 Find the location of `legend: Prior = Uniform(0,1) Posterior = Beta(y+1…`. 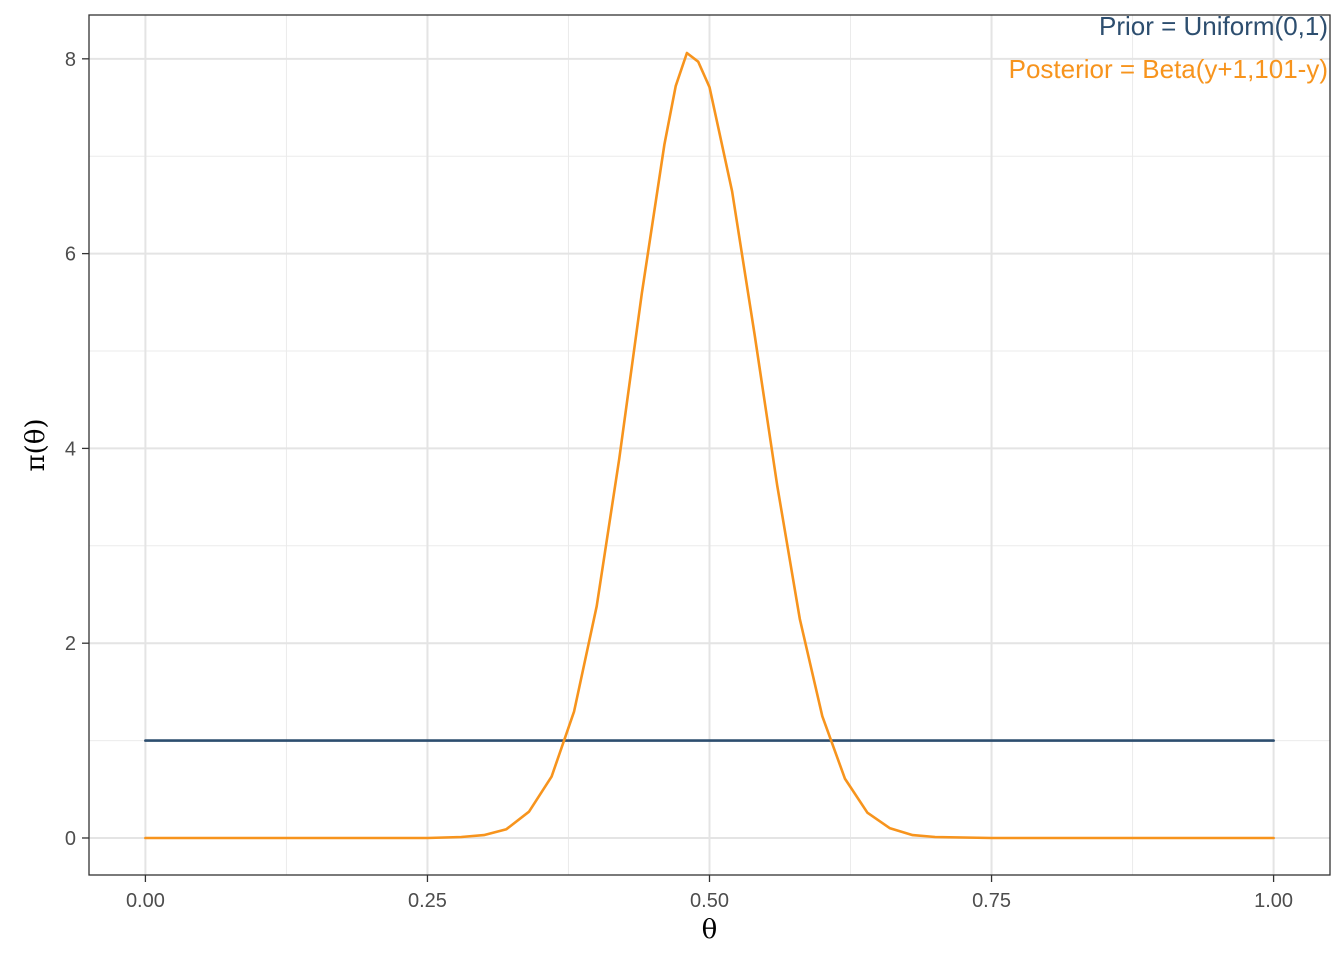

legend: Prior = Uniform(0,1) Posterior = Beta(y+1… is located at coordinates (1168, 47).